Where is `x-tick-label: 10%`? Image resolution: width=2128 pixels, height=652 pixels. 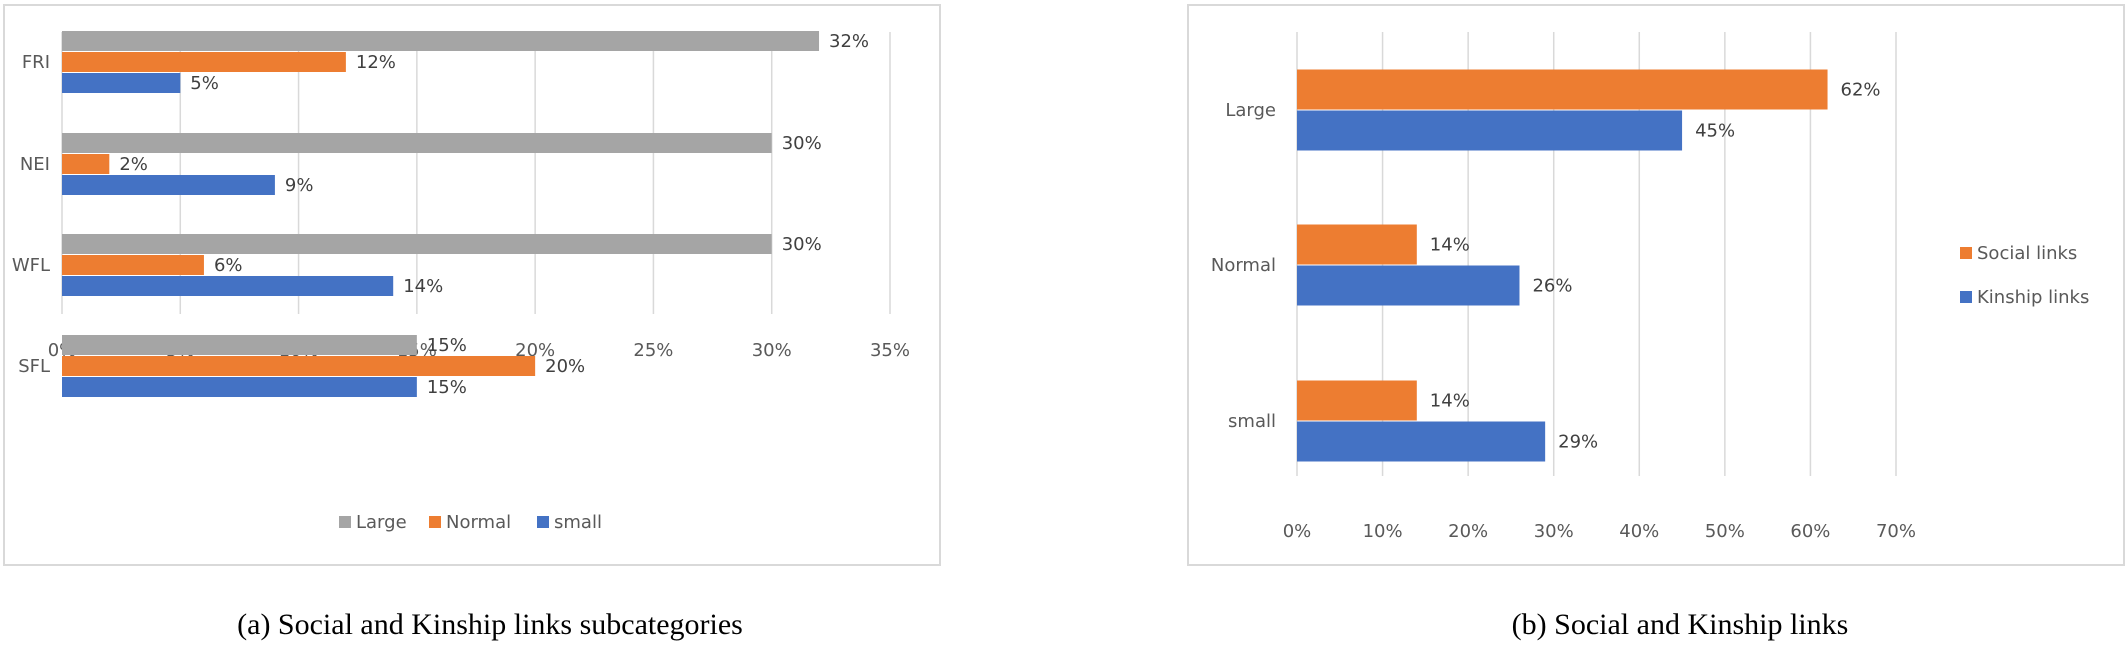
x-tick-label: 10% is located at coordinates (1383, 531).